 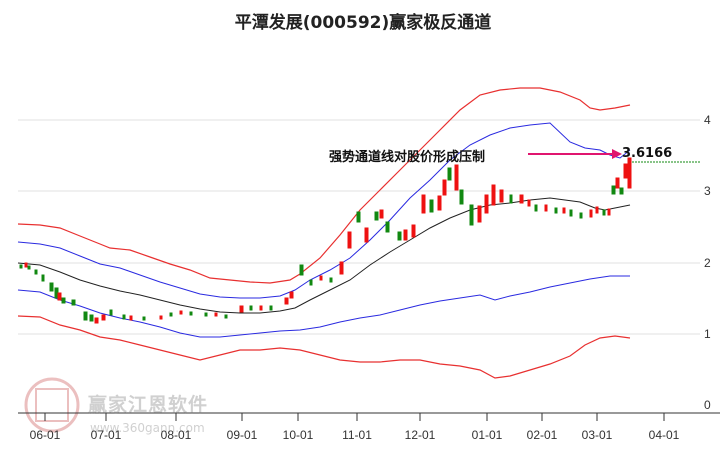 What do you see at coordinates (148, 405) in the screenshot?
I see `watermark-name: 赢家江恩软件` at bounding box center [148, 405].